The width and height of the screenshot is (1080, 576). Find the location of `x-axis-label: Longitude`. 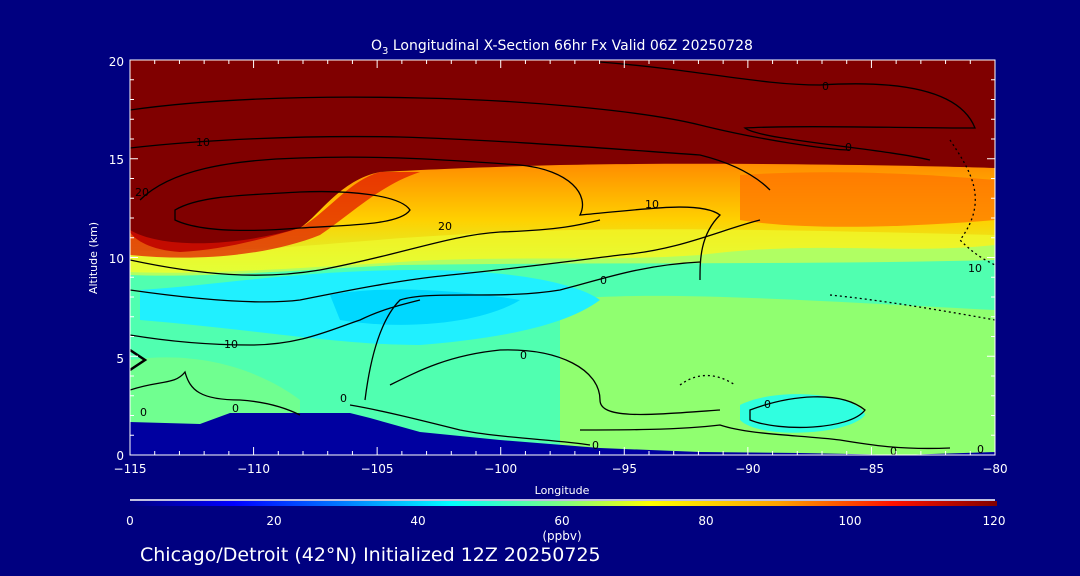

x-axis-label: Longitude is located at coordinates (562, 490).